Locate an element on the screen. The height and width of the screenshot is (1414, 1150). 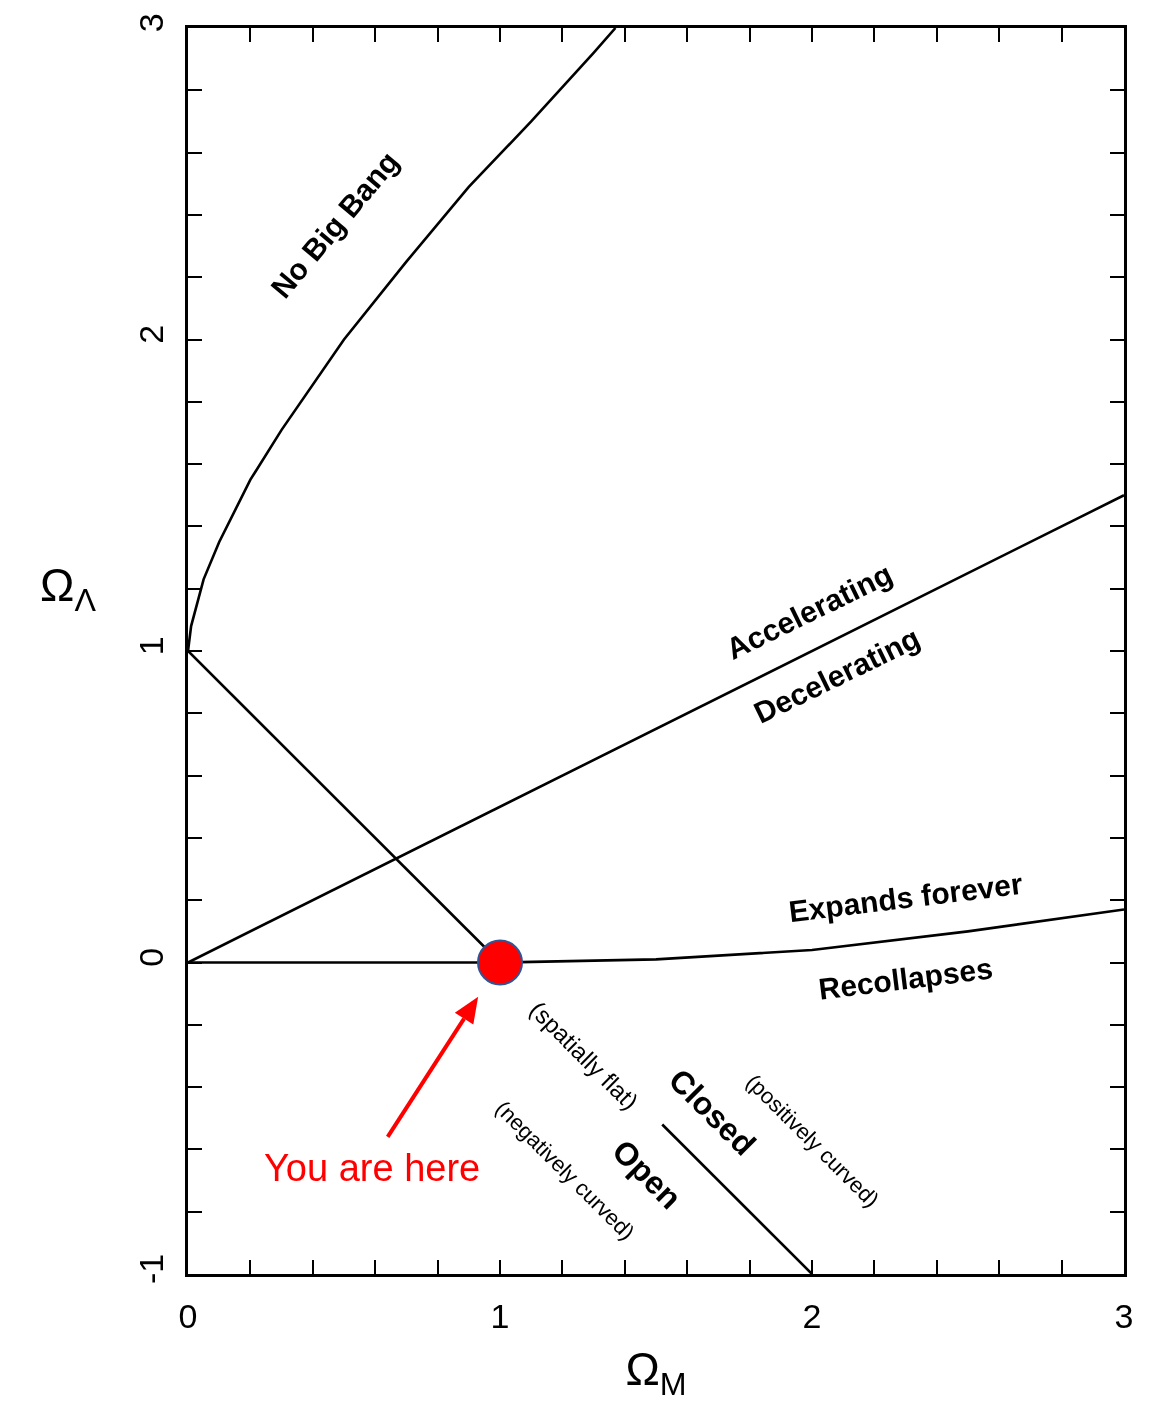
y-tick-label: 0 is located at coordinates (151, 957).